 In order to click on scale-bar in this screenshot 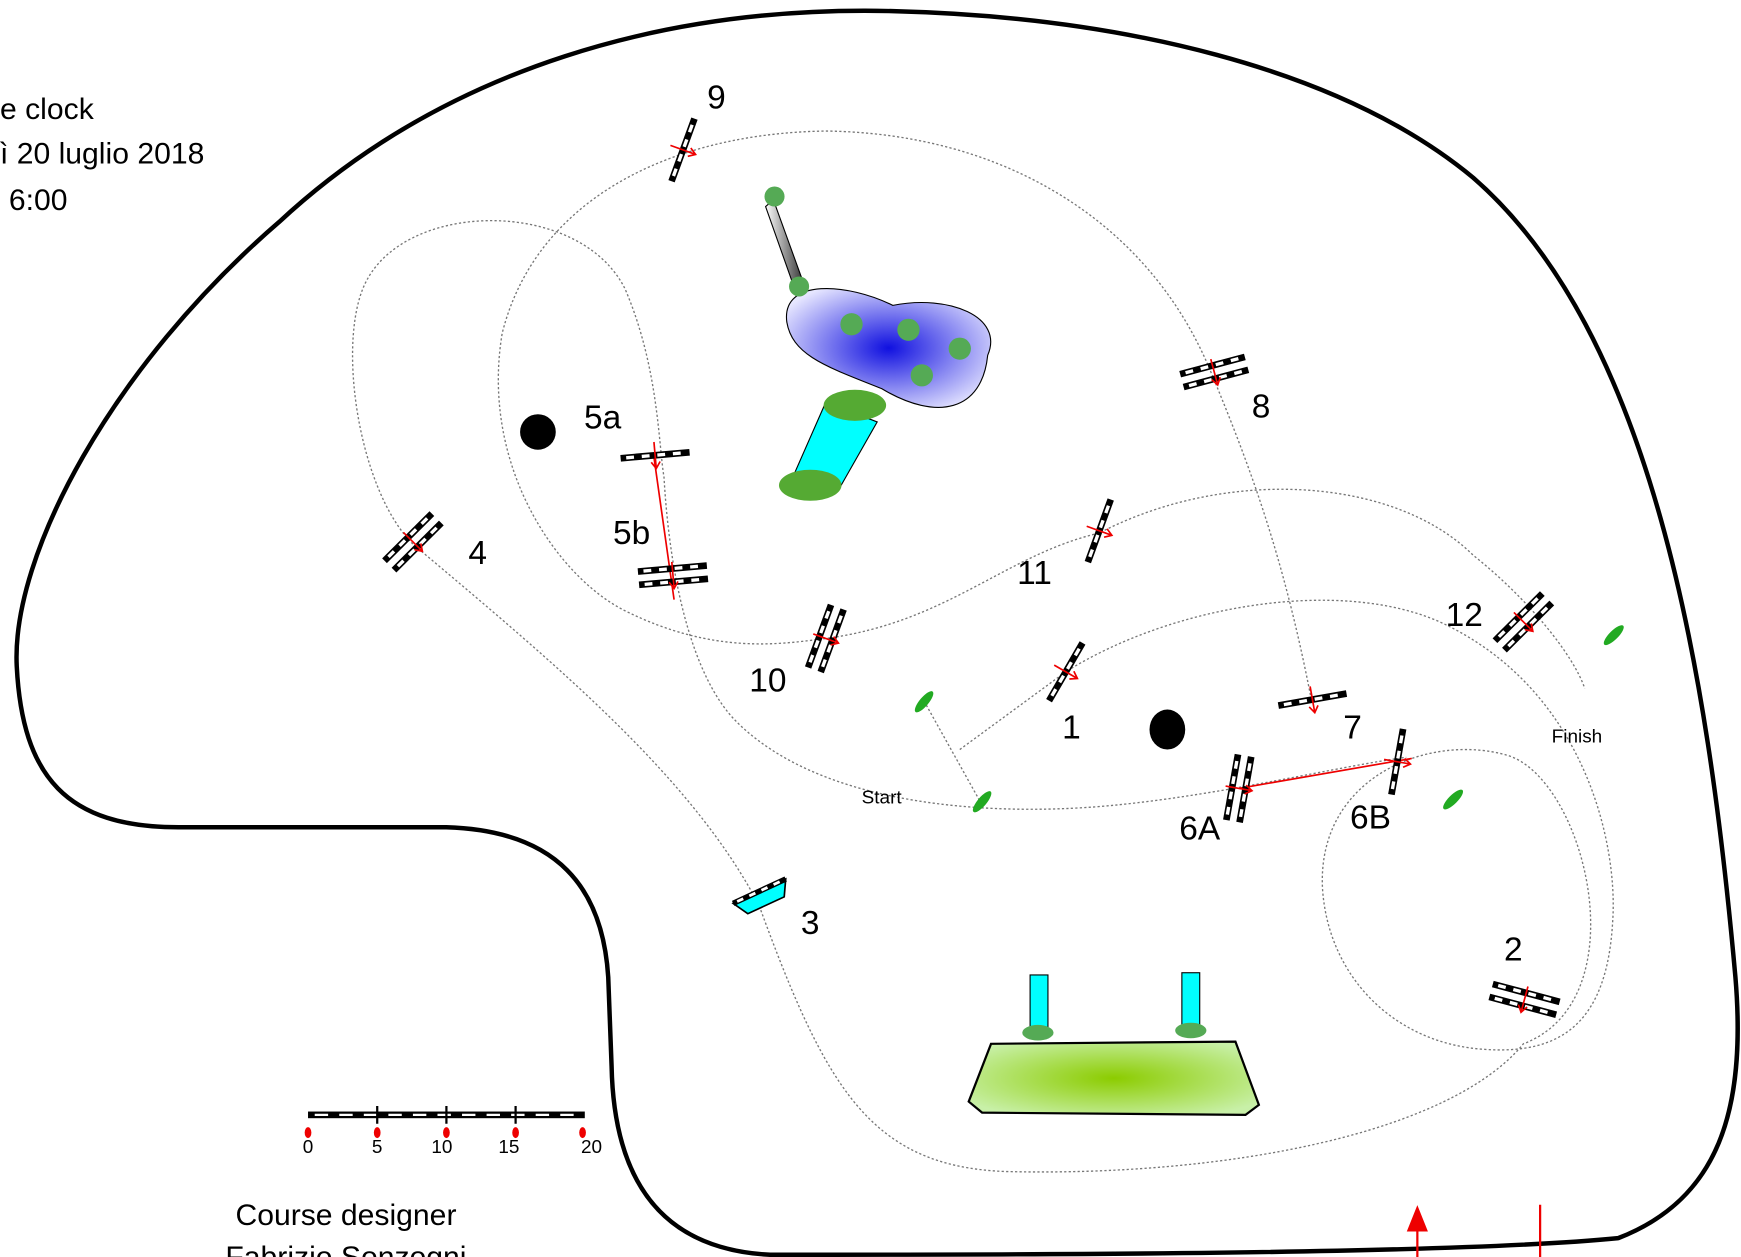, I will do `click(445, 1122)`.